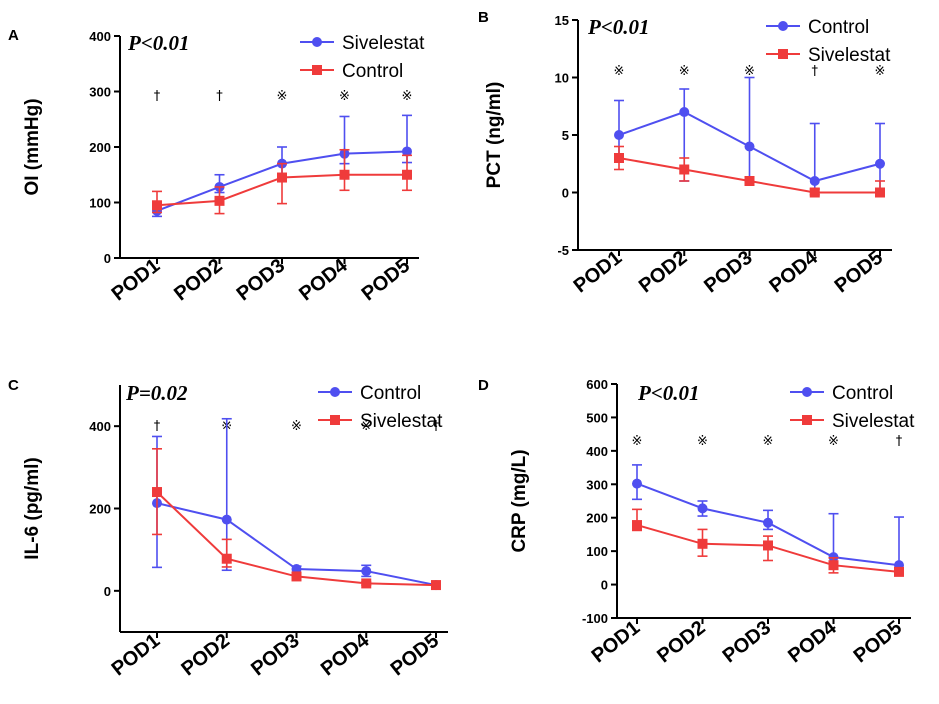 The height and width of the screenshot is (704, 939). I want to click on y-tick-label: 0, so click(604, 585).